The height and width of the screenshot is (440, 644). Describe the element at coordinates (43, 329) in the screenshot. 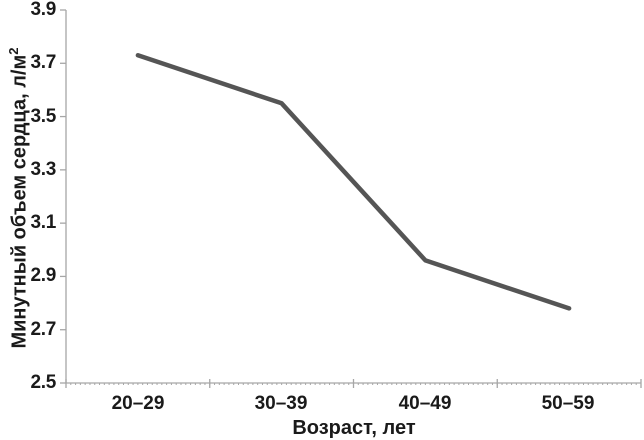

I see `y-tick-label: 2.7` at that location.